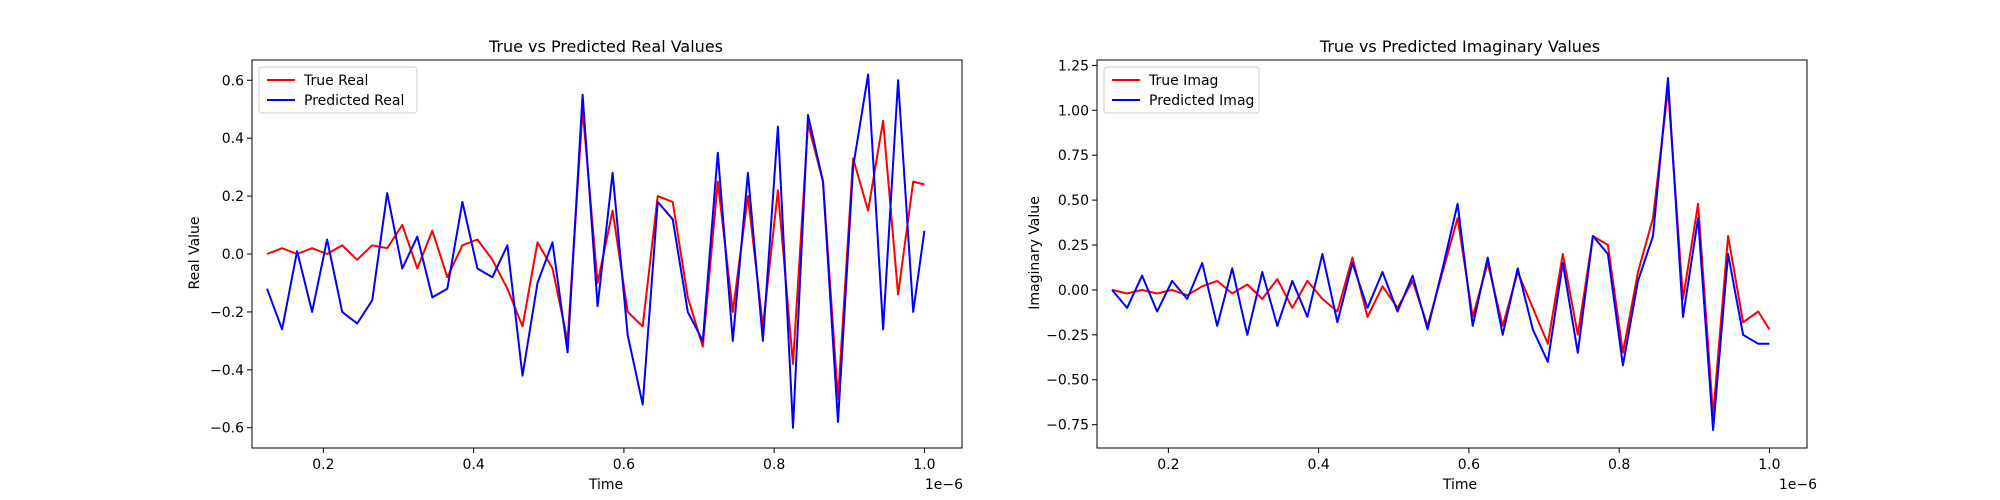 The height and width of the screenshot is (500, 2000). I want to click on y-tick-label: 0.50, so click(1073, 201).